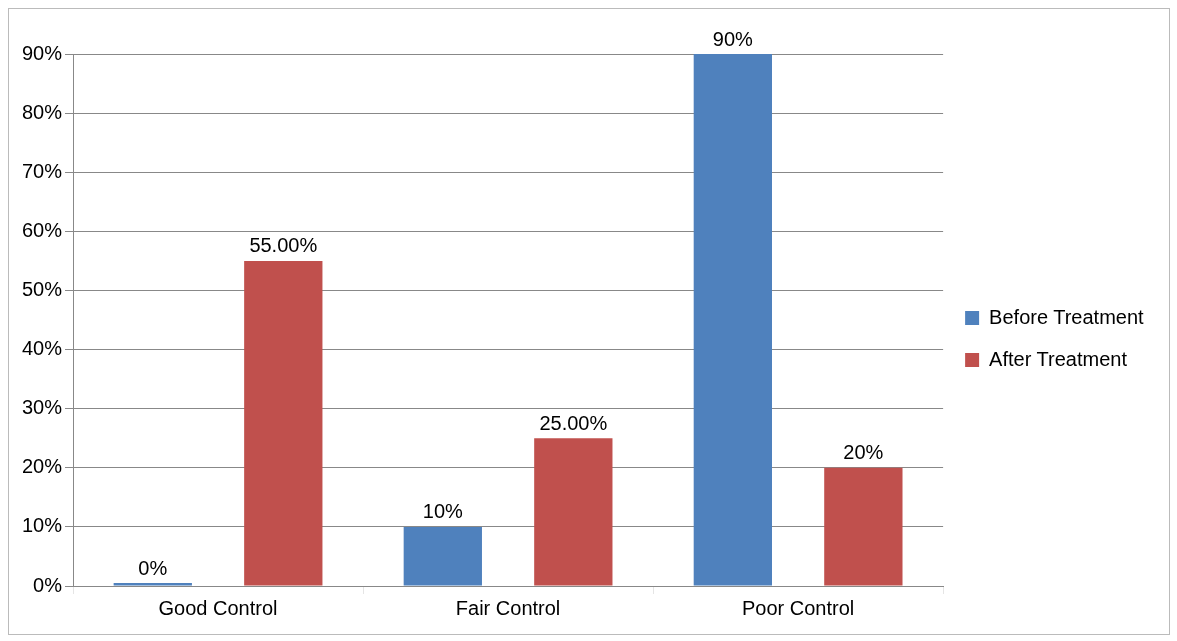  I want to click on data-label: 55.00%, so click(283, 245).